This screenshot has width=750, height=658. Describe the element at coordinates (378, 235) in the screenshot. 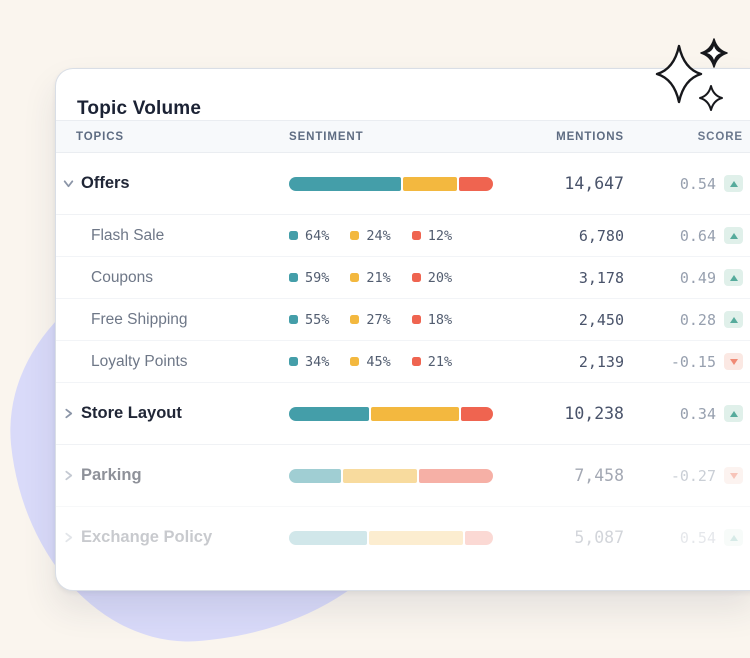

I see `legend-percent-neutral: 24%` at that location.